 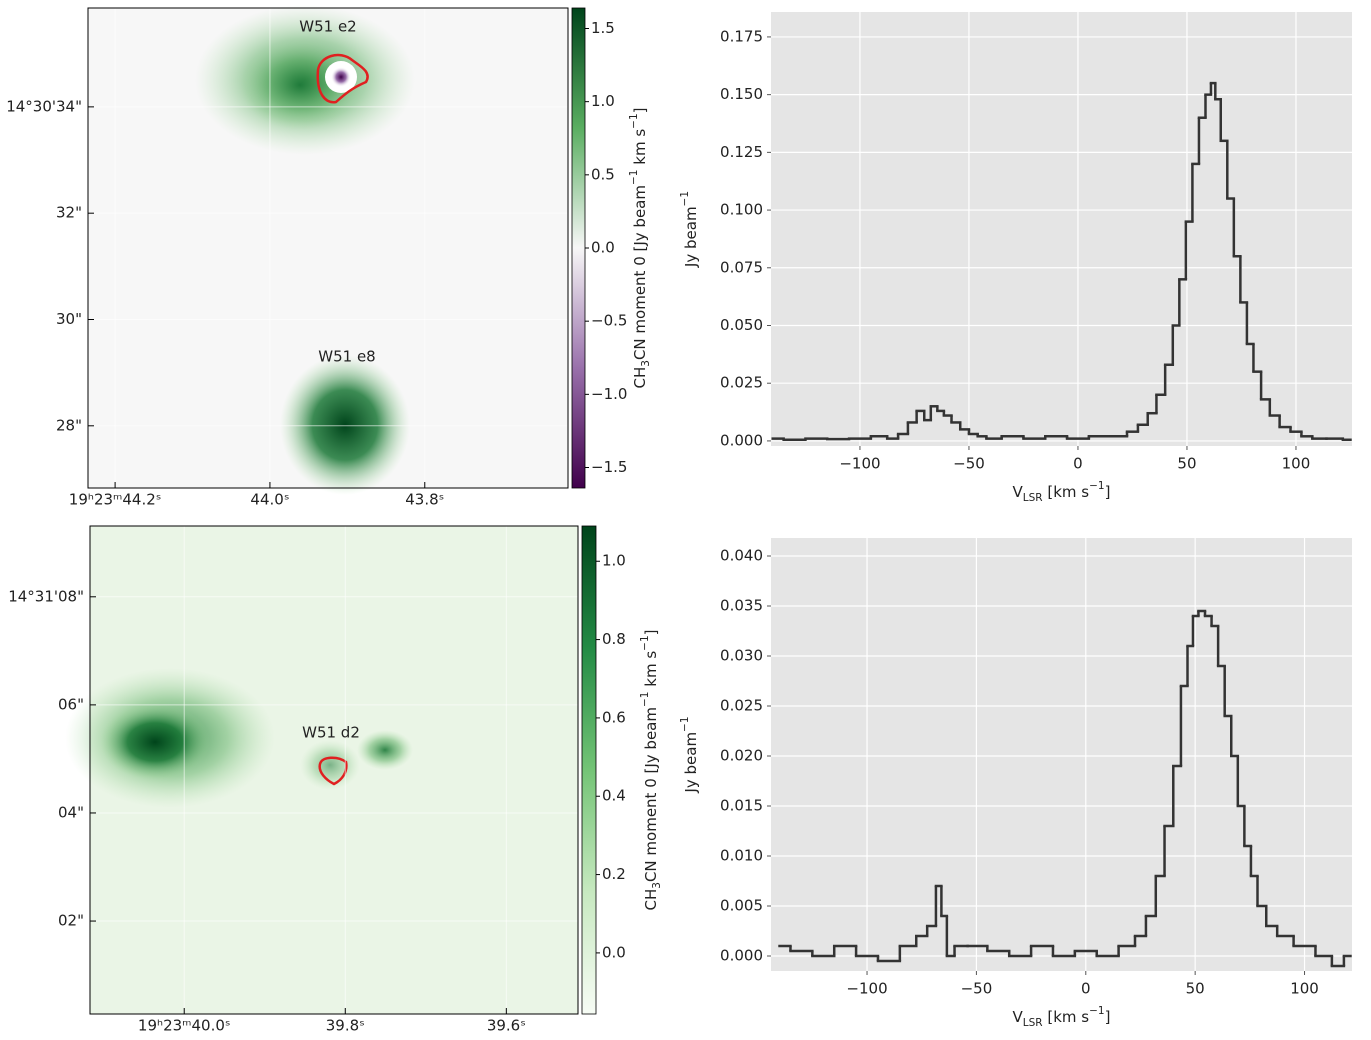 What do you see at coordinates (741, 267) in the screenshot?
I see `y-tick-label: 0.075` at bounding box center [741, 267].